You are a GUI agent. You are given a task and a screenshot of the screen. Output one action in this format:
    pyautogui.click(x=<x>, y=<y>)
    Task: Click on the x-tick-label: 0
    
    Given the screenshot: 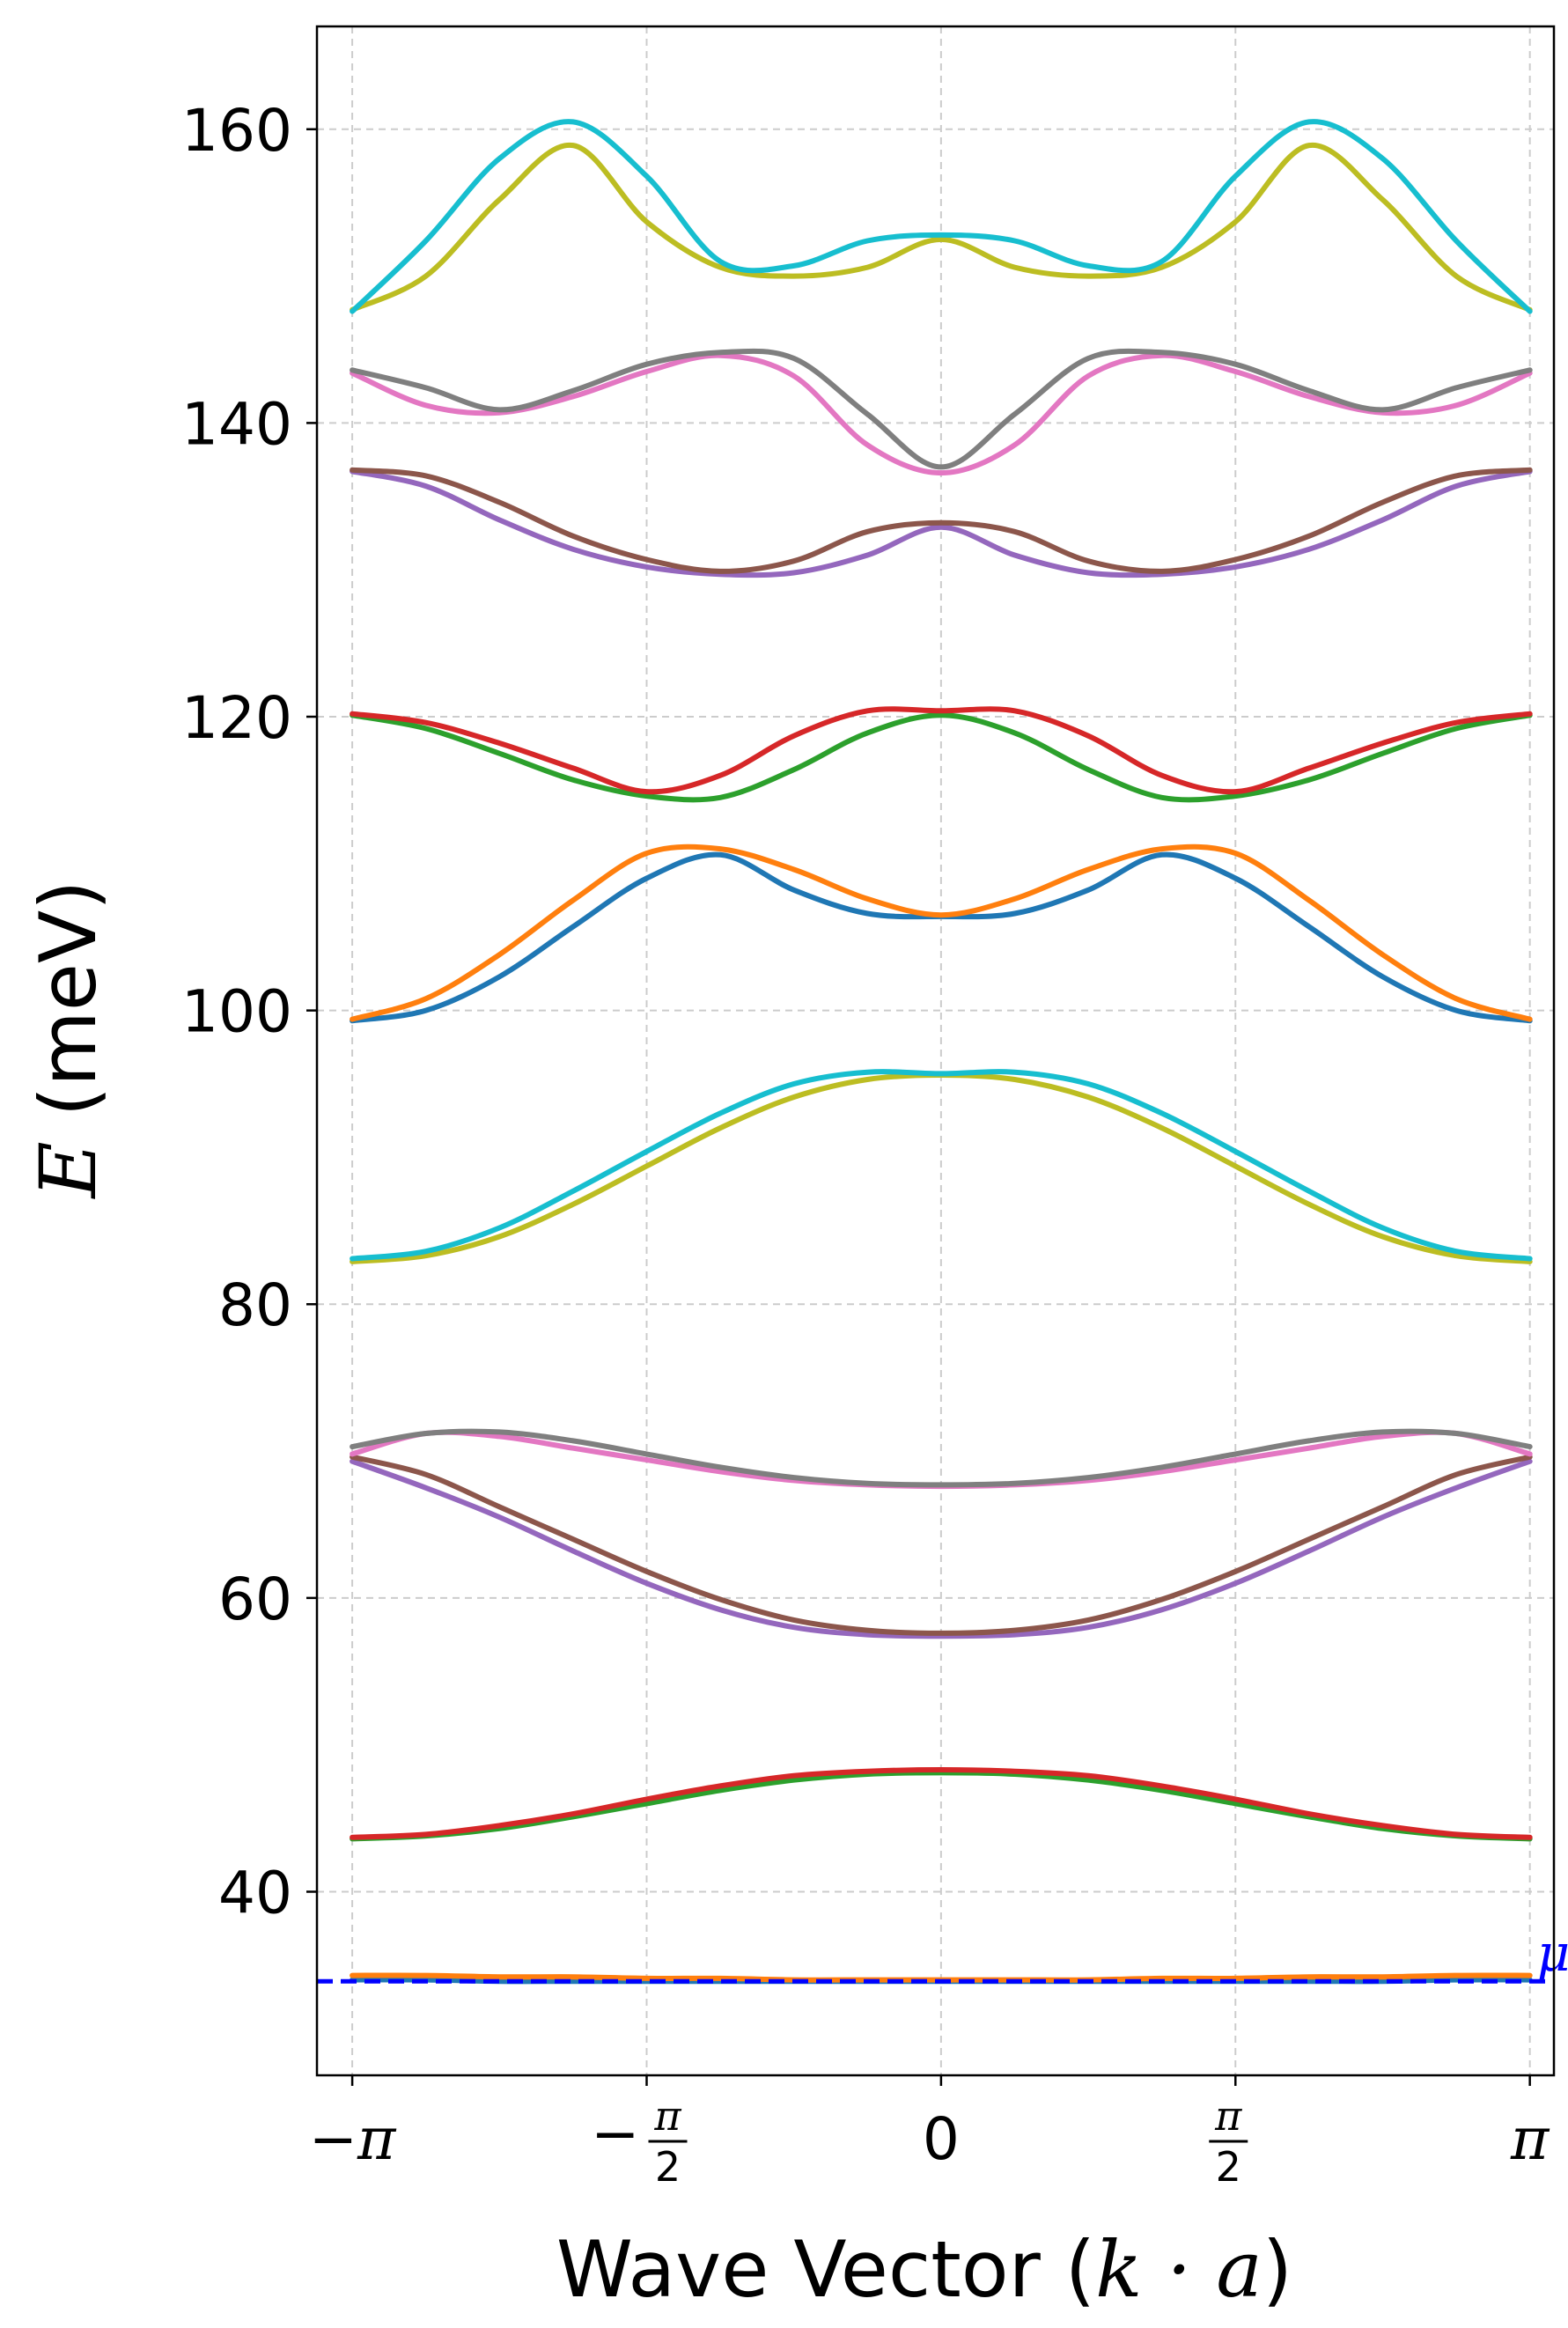 What is the action you would take?
    pyautogui.click(x=941, y=2139)
    